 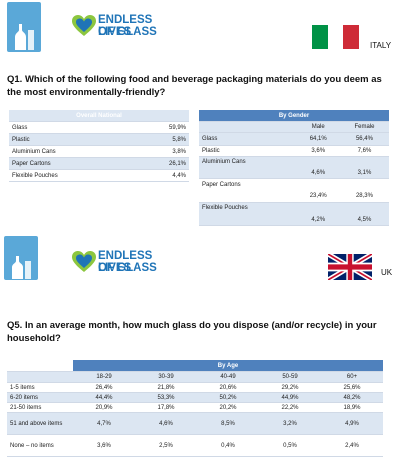 I want to click on cell-value: 4,5%, so click(x=364, y=214).